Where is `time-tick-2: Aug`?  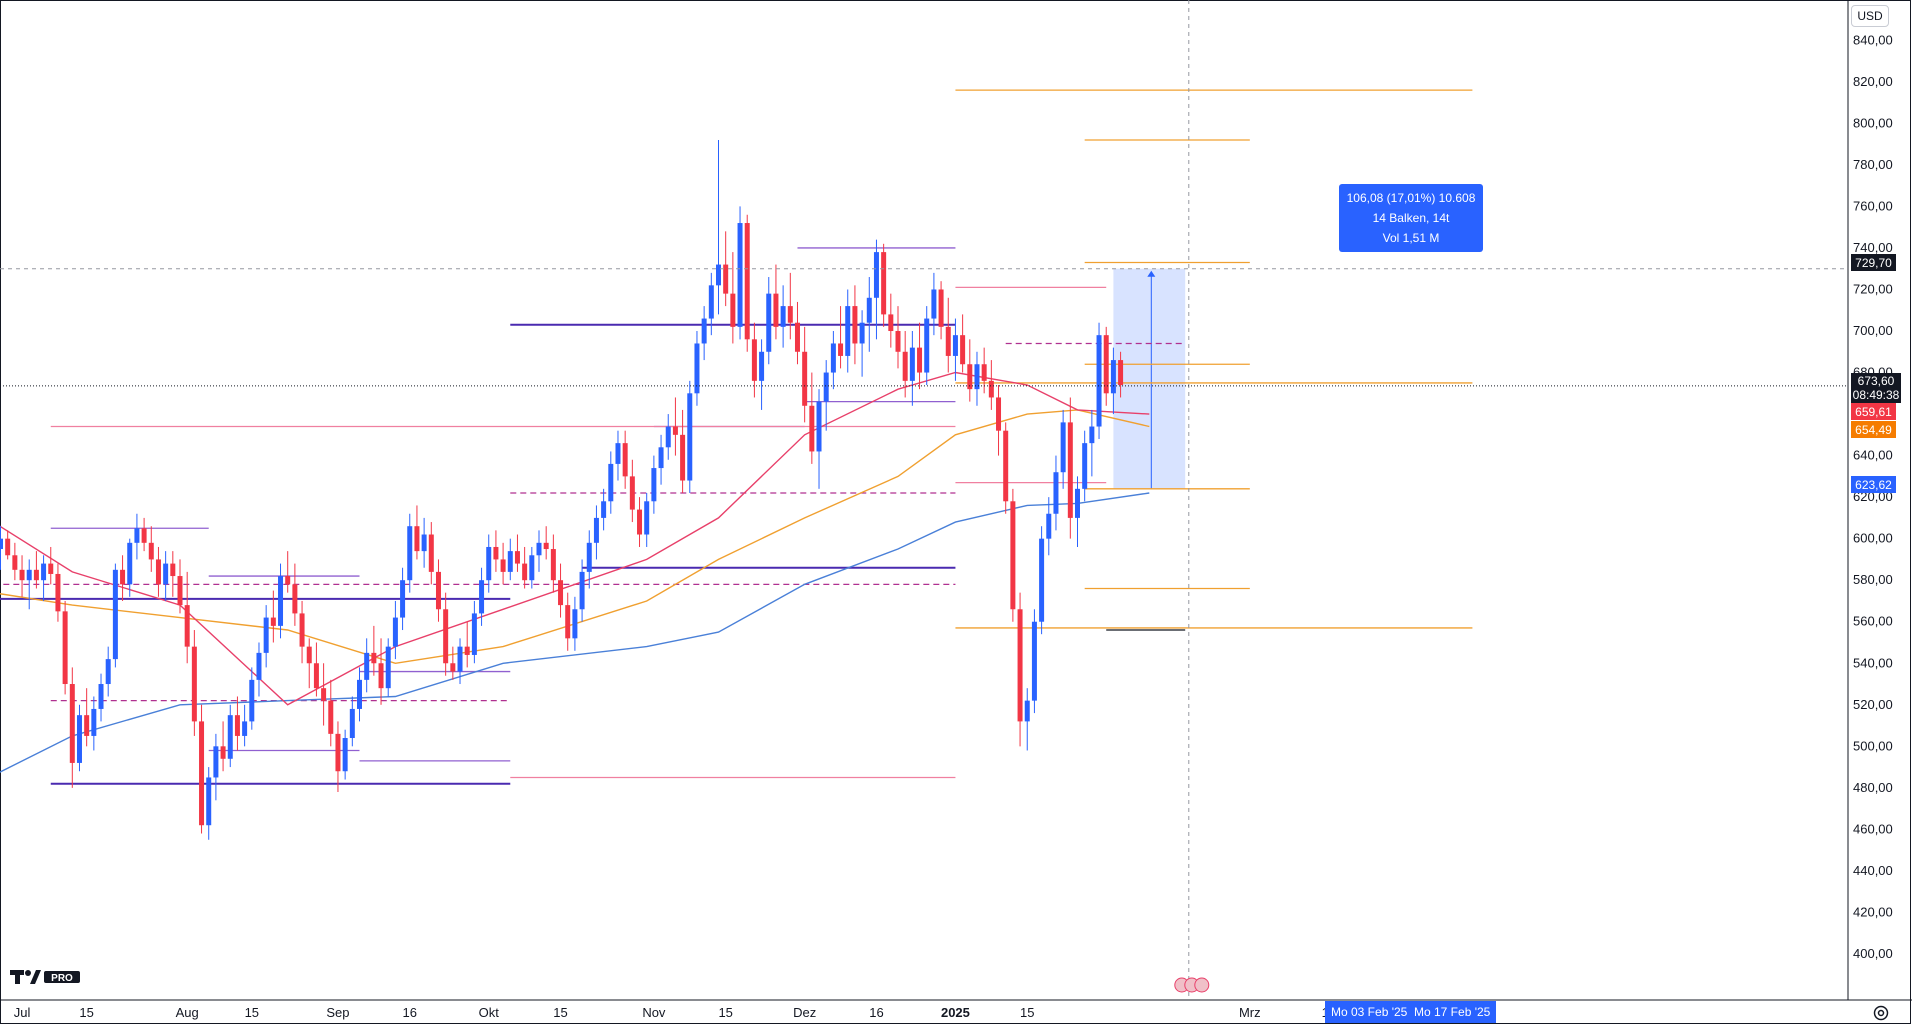
time-tick-2: Aug is located at coordinates (187, 1012).